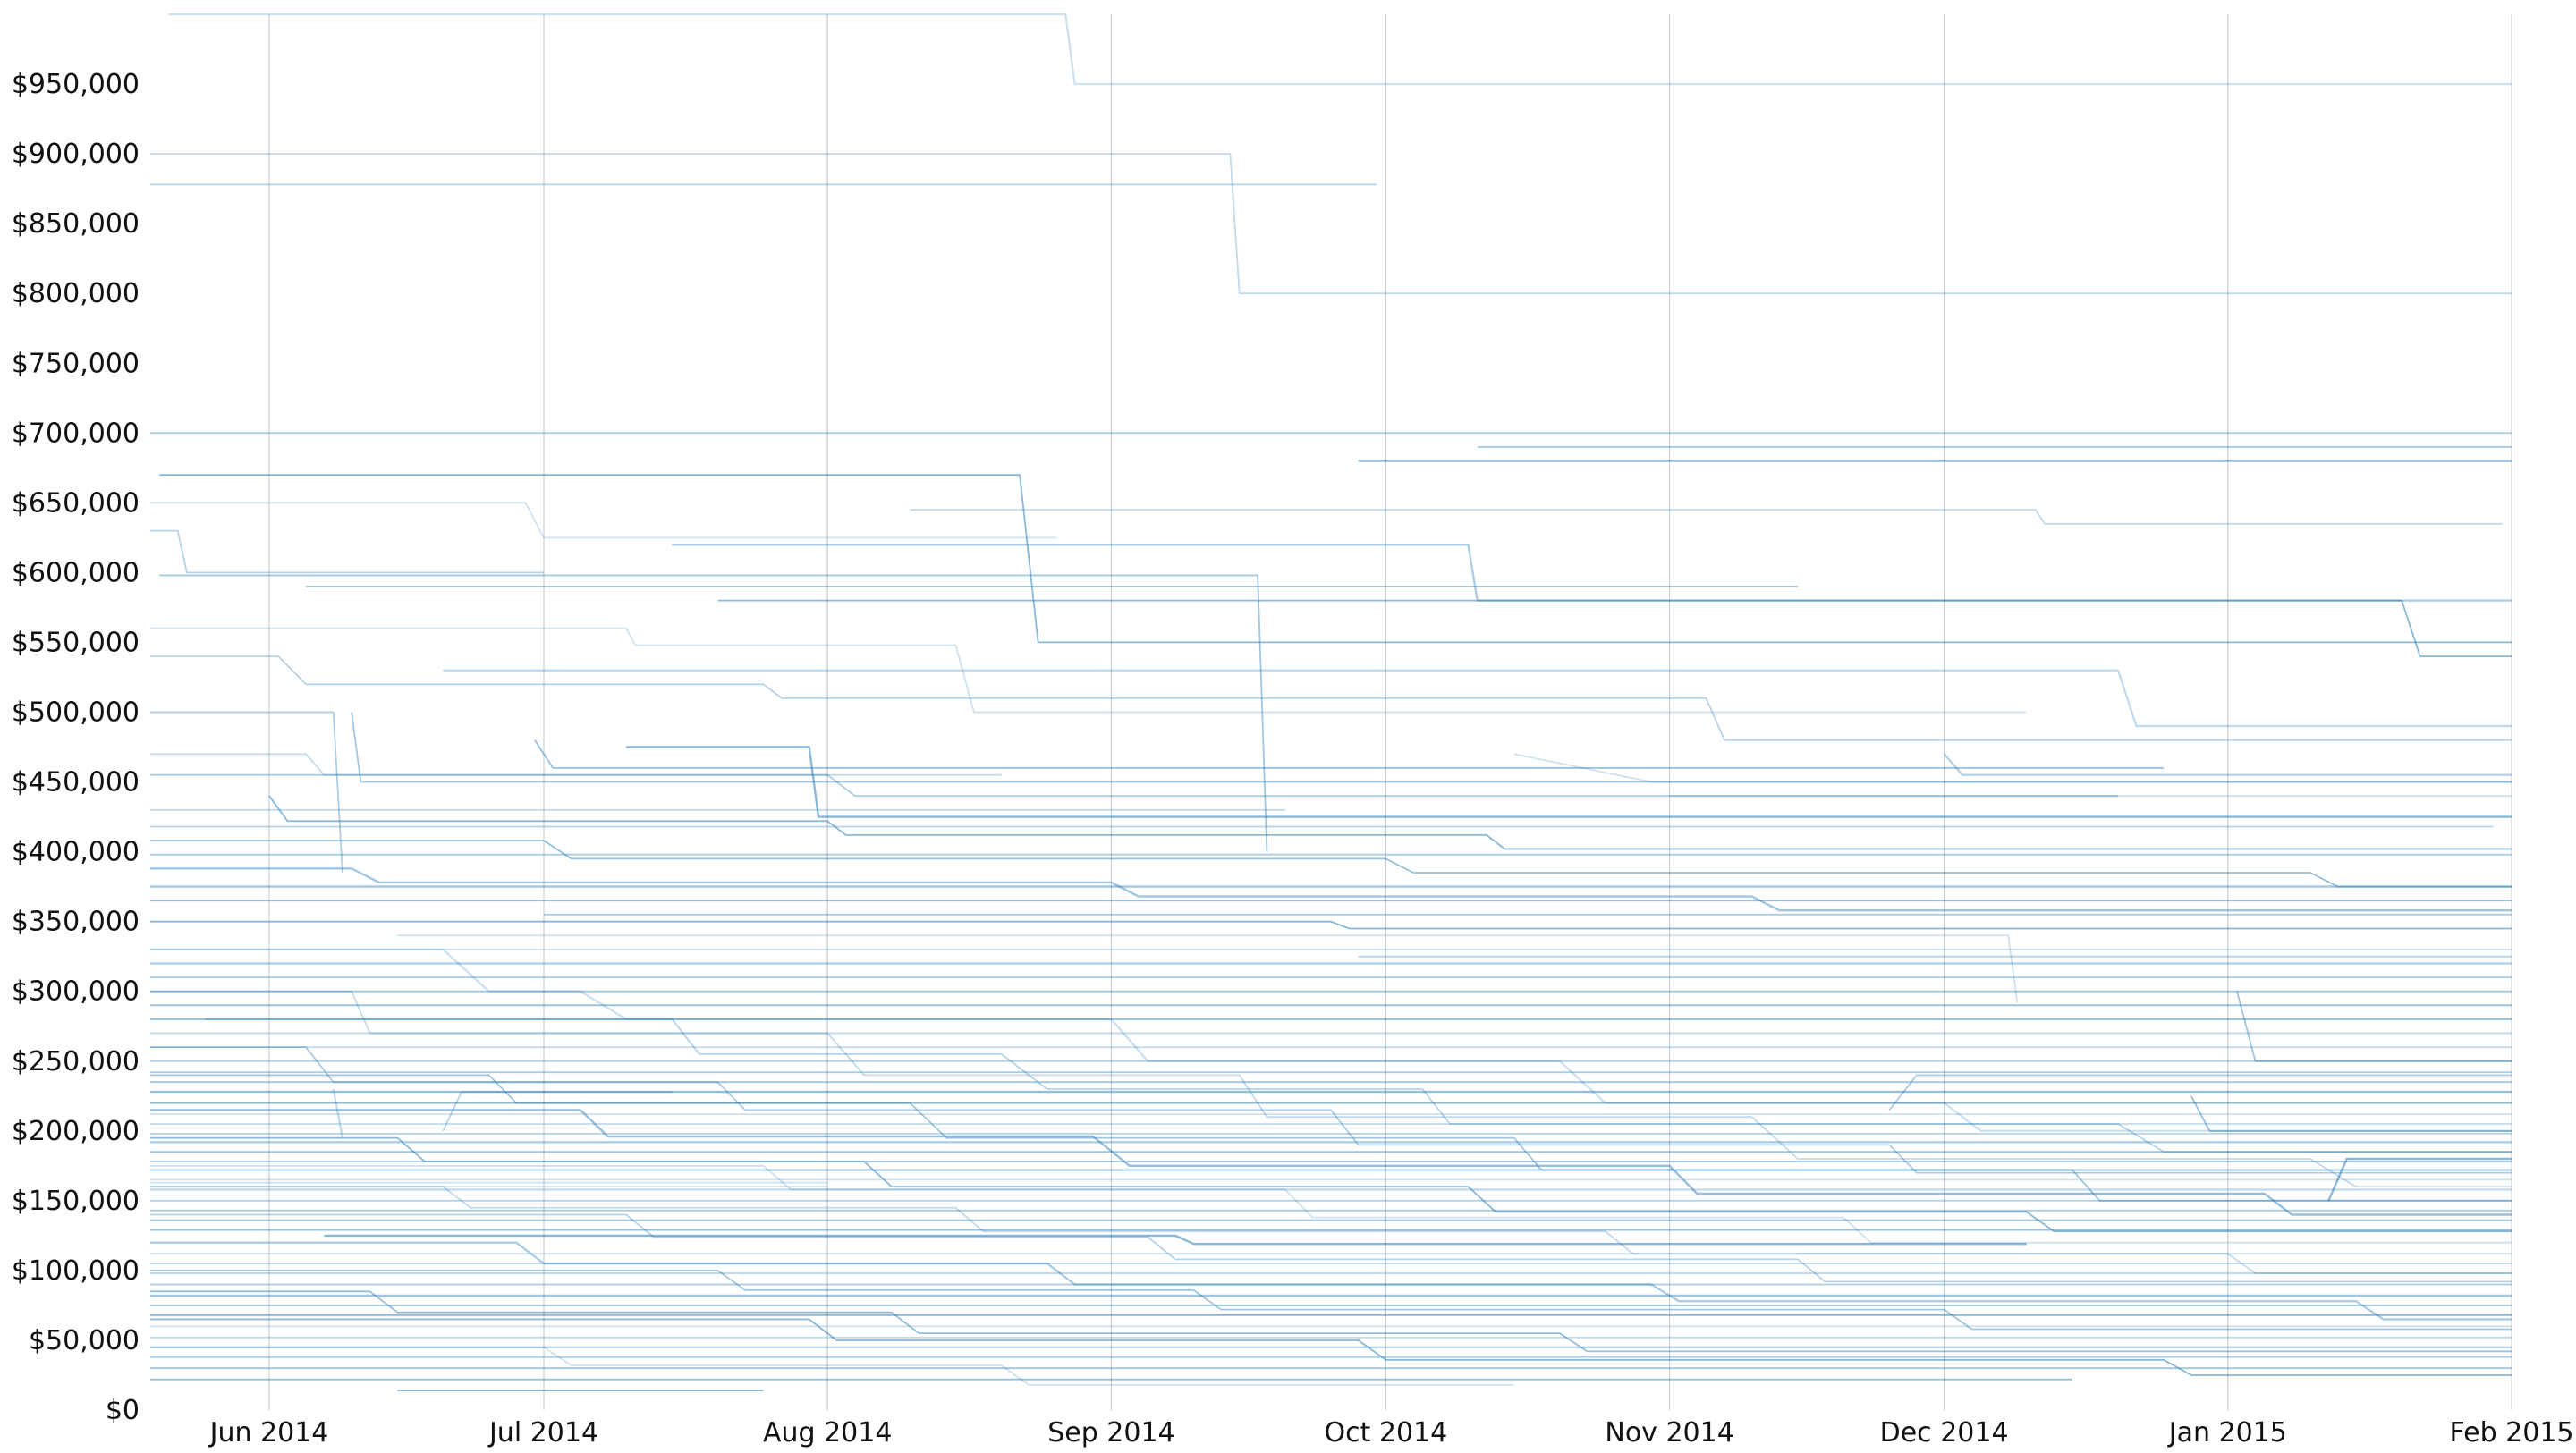 The image size is (2576, 1453). Describe the element at coordinates (542, 1433) in the screenshot. I see `x-tick-label: Jul 2014` at that location.